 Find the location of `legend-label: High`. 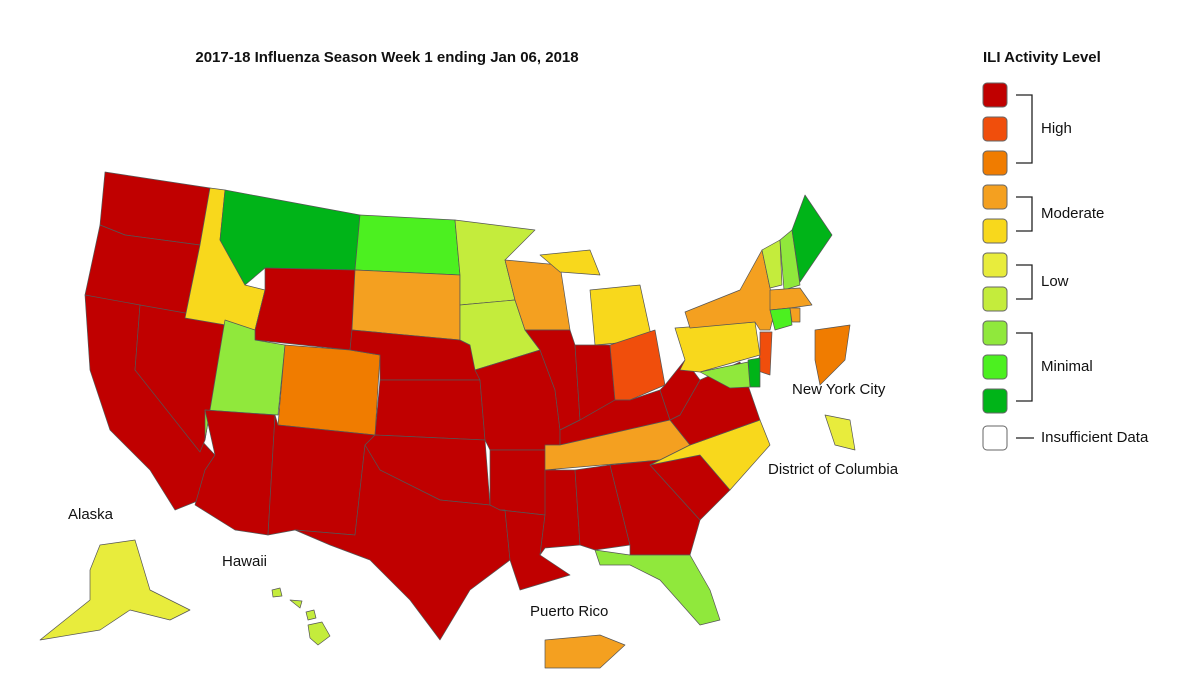

legend-label: High is located at coordinates (1056, 128).